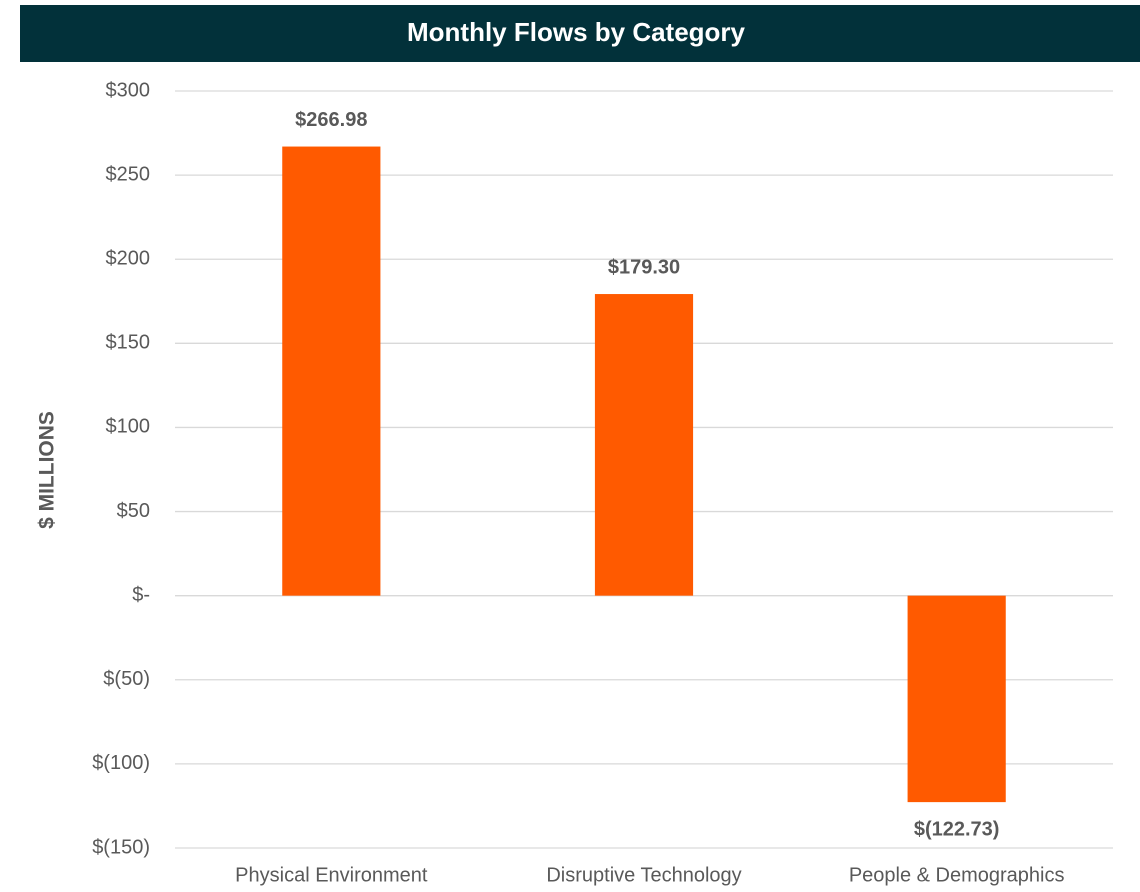  I want to click on title-banner, so click(580, 33).